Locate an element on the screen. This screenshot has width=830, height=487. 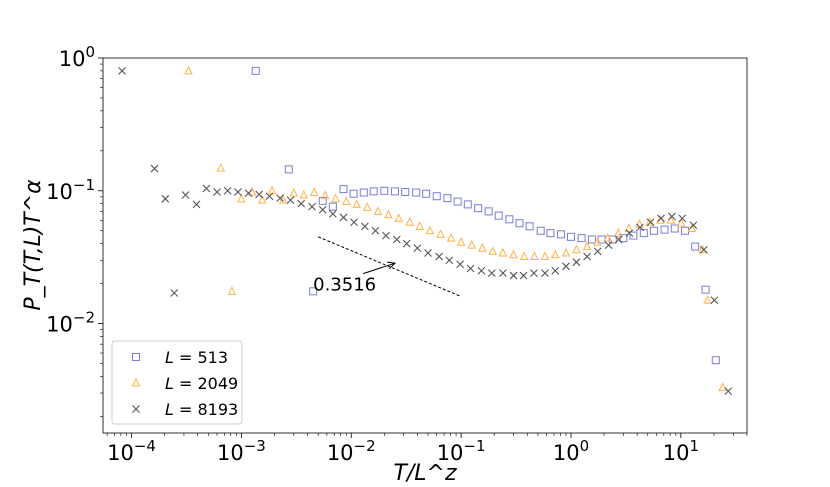
y-tick-label: 10⁻¹ is located at coordinates (70, 190).